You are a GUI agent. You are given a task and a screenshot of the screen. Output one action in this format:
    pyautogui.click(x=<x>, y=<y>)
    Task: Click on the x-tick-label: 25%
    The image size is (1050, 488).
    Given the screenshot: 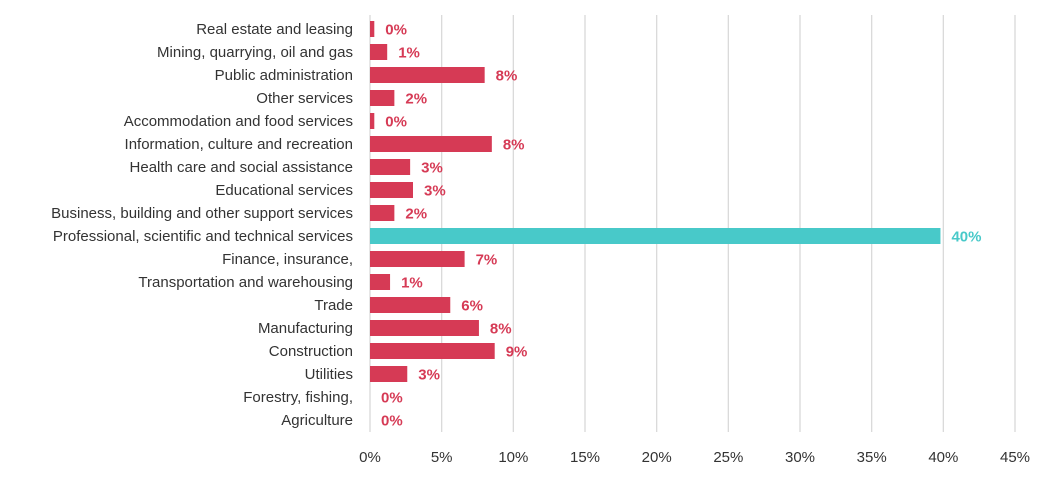 What is the action you would take?
    pyautogui.click(x=728, y=457)
    